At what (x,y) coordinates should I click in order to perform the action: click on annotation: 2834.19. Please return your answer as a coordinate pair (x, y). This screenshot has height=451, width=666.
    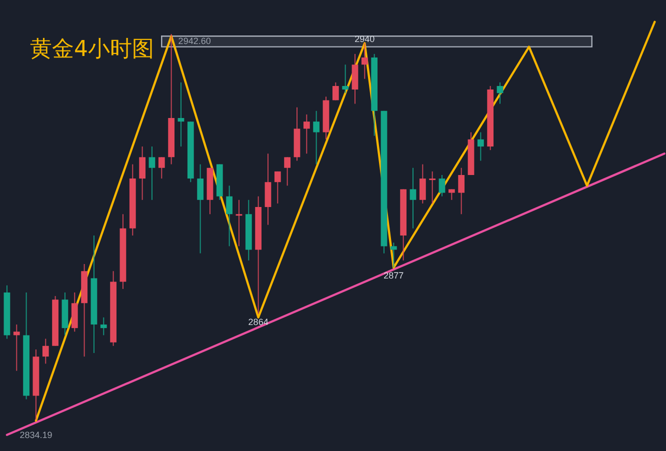
    Looking at the image, I should click on (36, 435).